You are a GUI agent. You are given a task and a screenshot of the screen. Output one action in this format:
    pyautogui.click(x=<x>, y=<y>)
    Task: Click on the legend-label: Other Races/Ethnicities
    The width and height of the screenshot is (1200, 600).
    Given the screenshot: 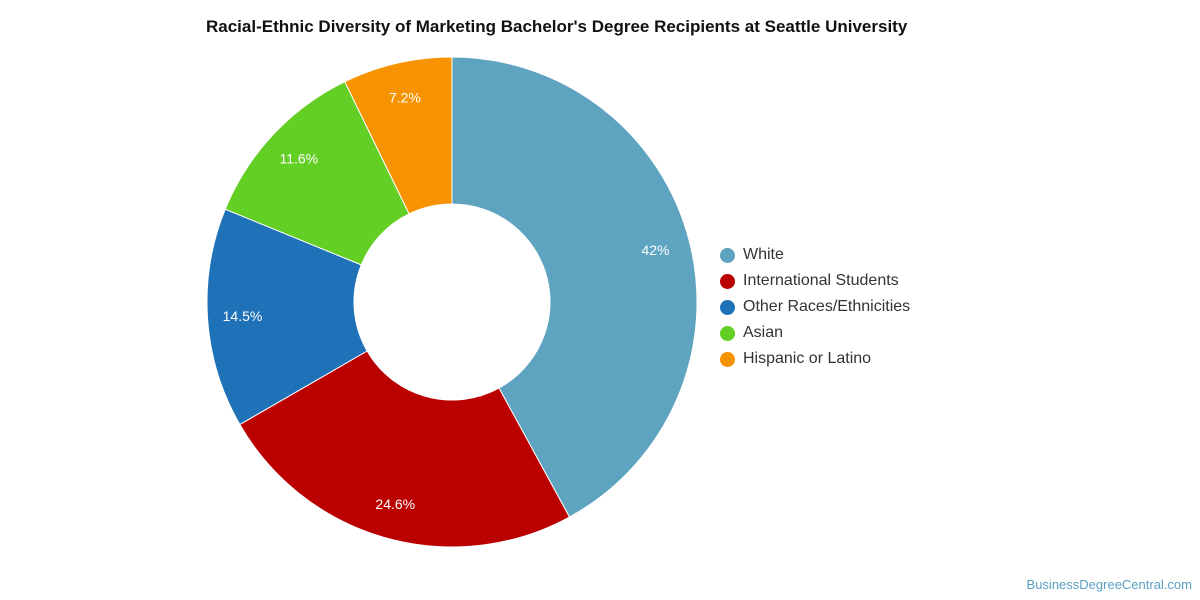 What is the action you would take?
    pyautogui.click(x=827, y=306)
    